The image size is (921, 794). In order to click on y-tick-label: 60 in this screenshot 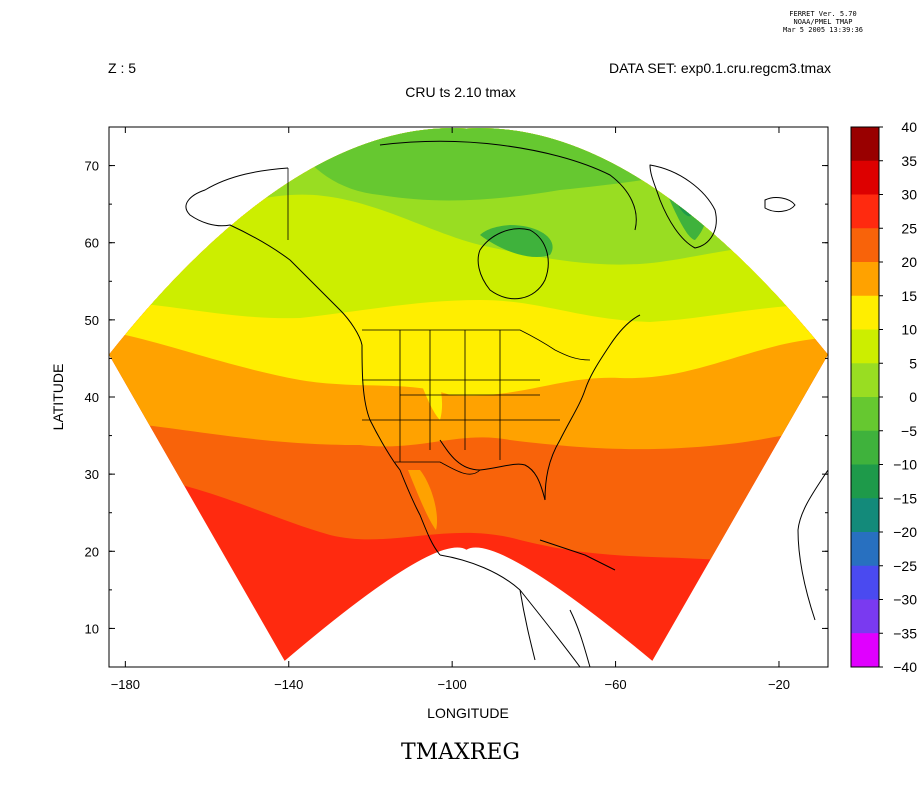, I will do `click(92, 243)`.